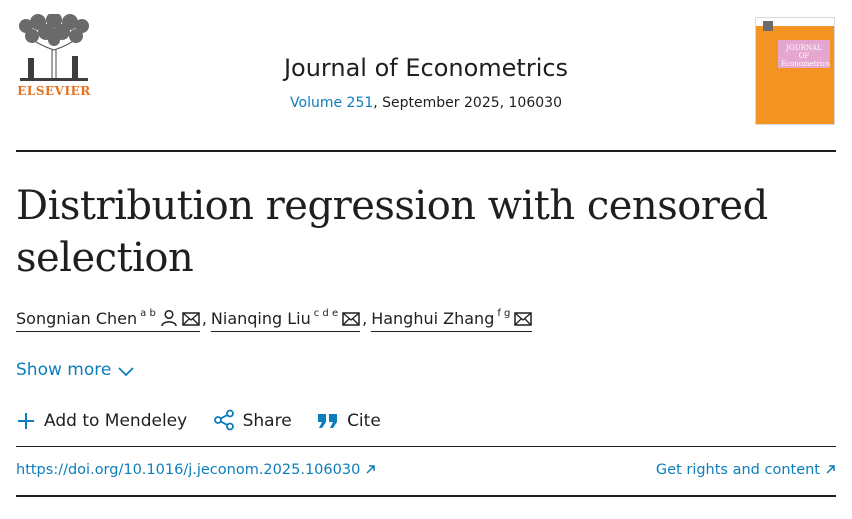  I want to click on get-rights-link: Get rights and content, so click(746, 470).